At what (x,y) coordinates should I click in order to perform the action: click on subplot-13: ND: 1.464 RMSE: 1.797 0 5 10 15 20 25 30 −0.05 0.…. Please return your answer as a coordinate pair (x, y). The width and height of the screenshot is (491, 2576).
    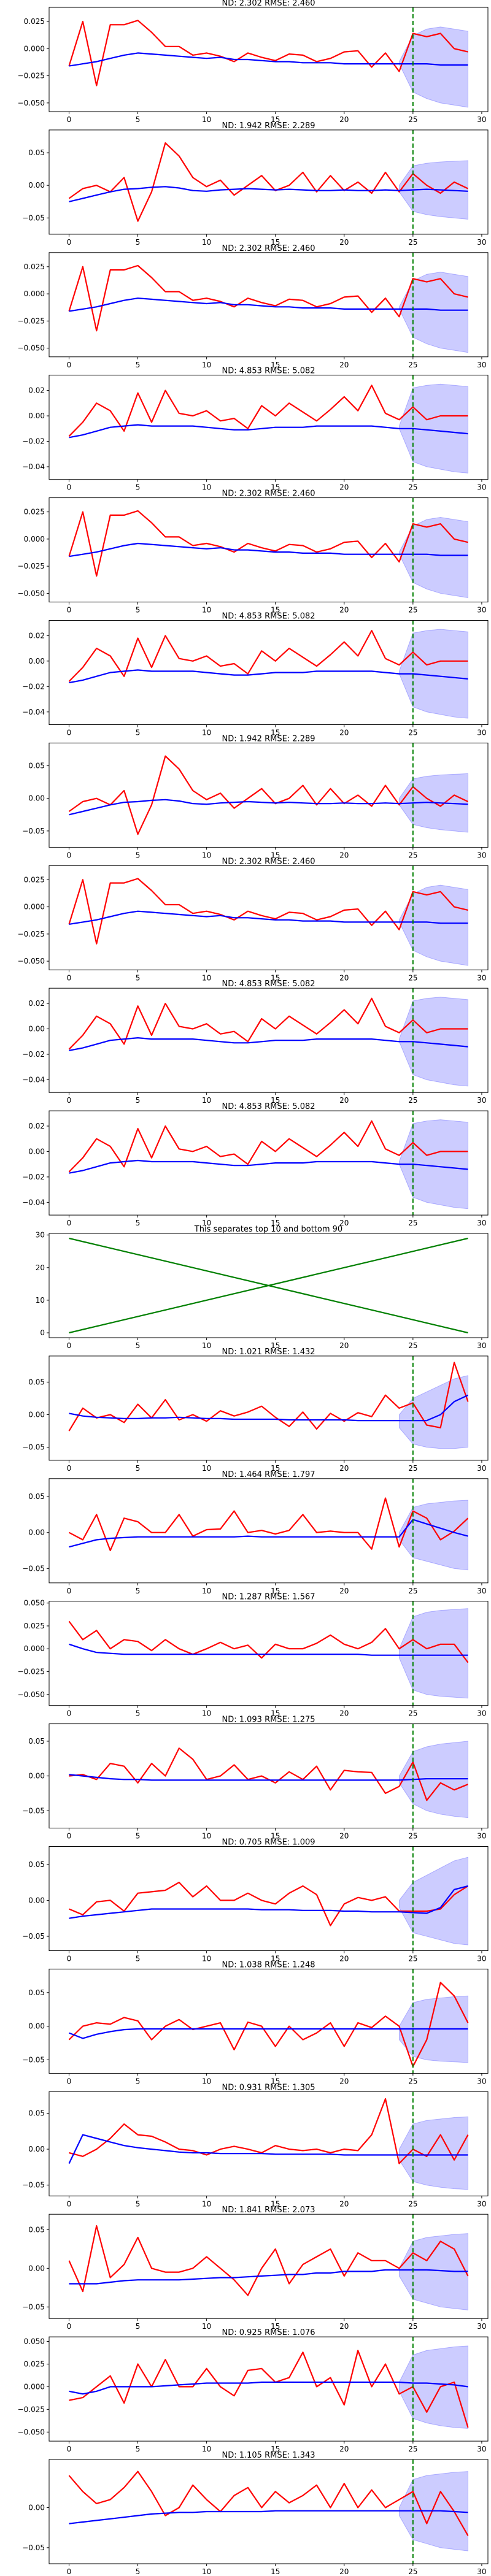
    Looking at the image, I should click on (256, 1532).